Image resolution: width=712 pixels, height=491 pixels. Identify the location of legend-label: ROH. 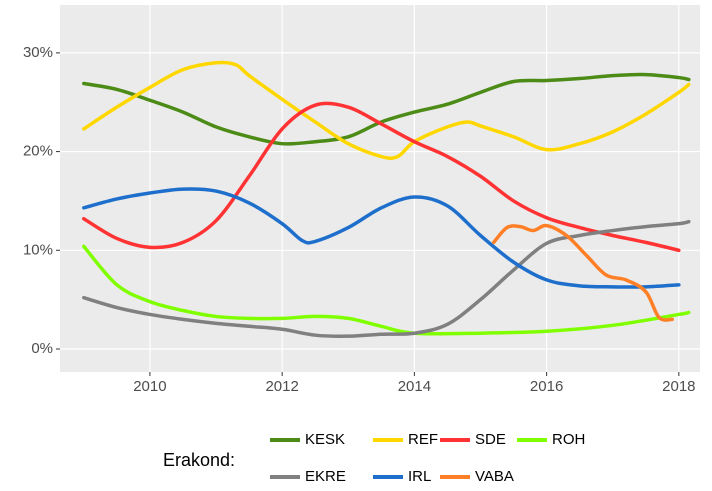
(568, 439).